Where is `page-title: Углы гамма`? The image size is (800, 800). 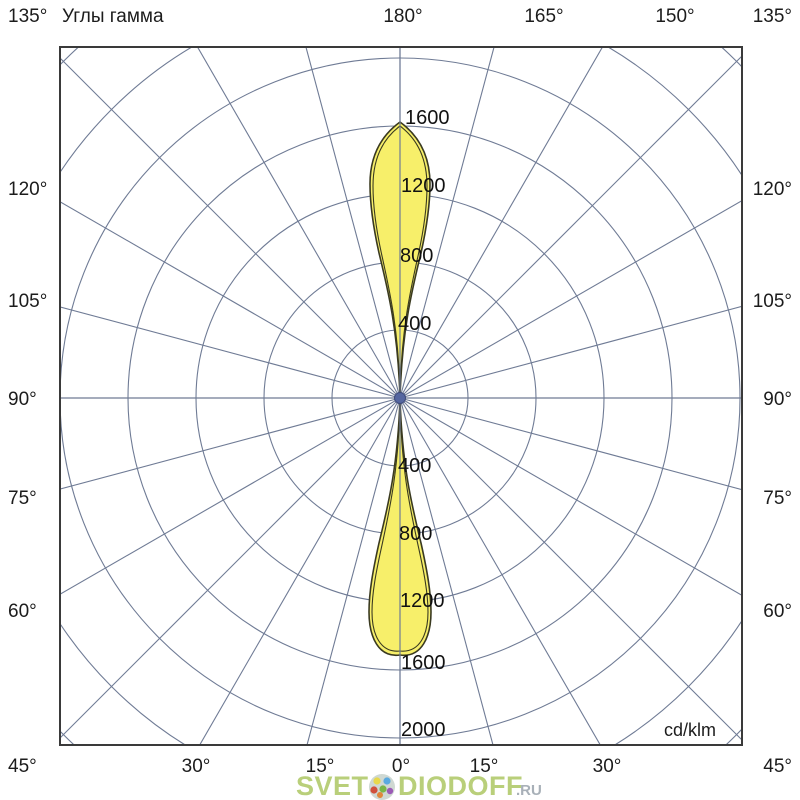
page-title: Углы гамма is located at coordinates (113, 16).